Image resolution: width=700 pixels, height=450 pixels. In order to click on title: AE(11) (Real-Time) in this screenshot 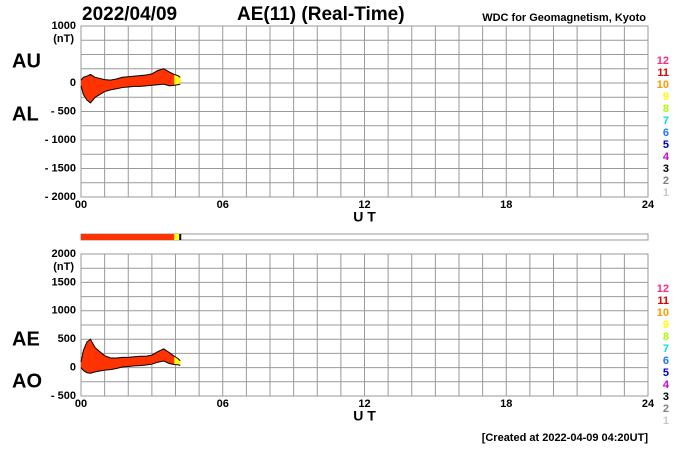, I will do `click(321, 14)`.